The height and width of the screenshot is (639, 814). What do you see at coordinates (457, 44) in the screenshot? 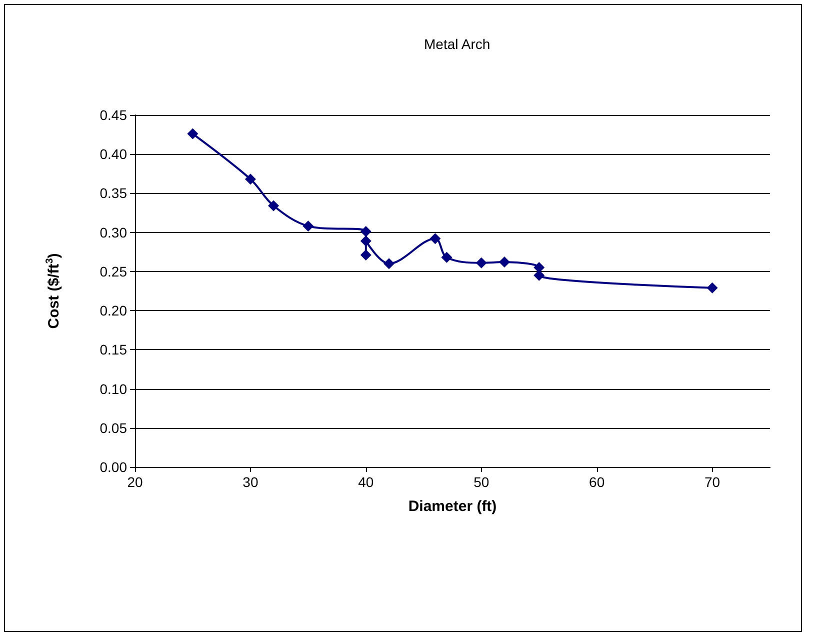
I see `chart-title: Metal Arch` at bounding box center [457, 44].